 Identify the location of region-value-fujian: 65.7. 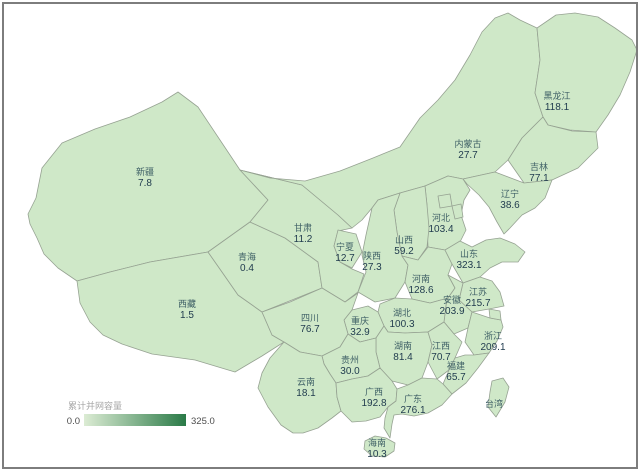
(456, 377).